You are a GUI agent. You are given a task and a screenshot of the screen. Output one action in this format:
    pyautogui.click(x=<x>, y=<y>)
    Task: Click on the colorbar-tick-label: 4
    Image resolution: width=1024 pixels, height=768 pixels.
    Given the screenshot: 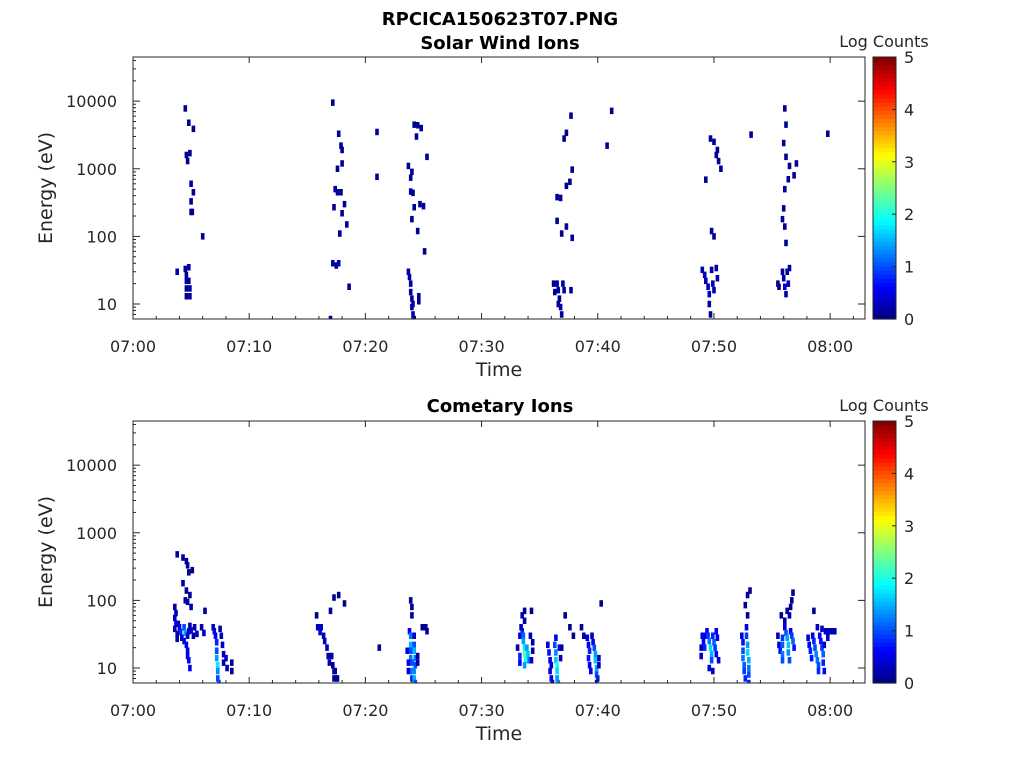 What is the action you would take?
    pyautogui.click(x=909, y=109)
    